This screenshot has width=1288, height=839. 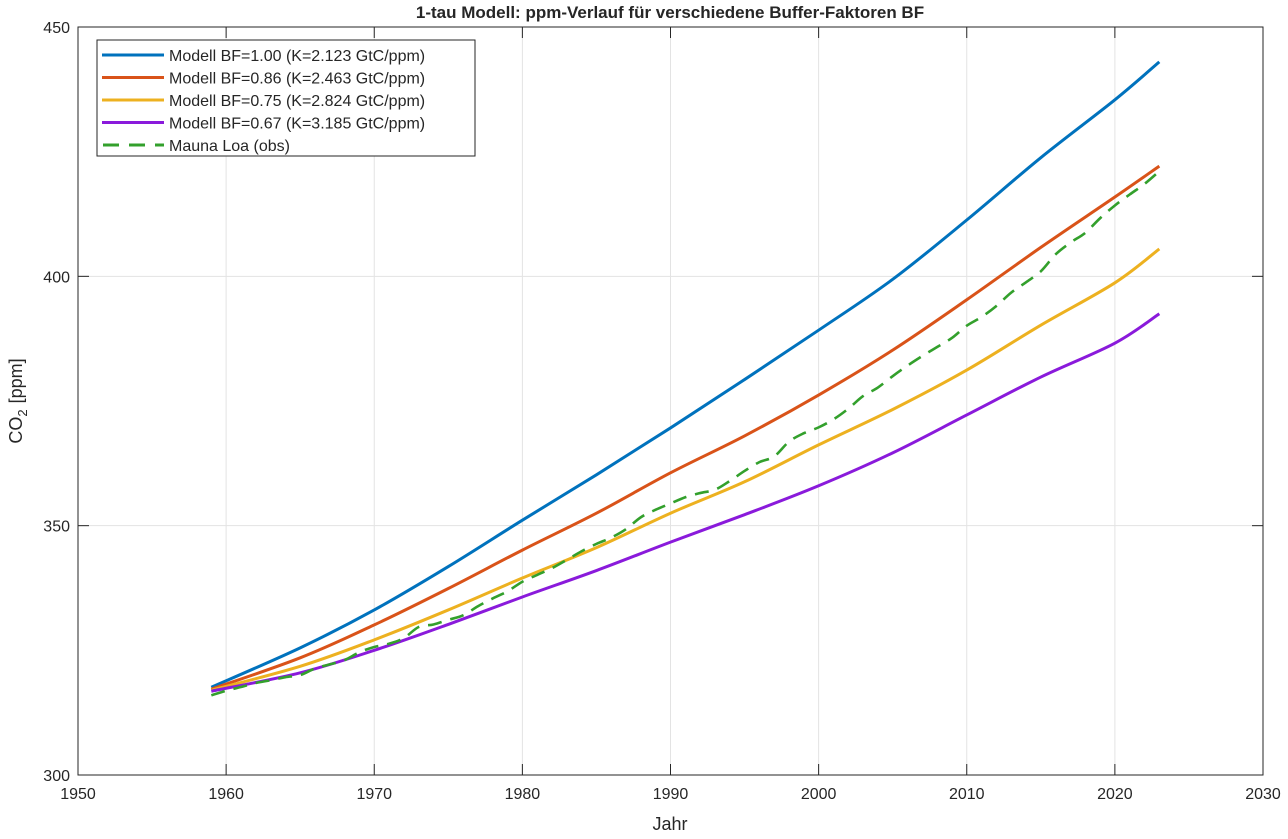 What do you see at coordinates (671, 794) in the screenshot?
I see `x-tick-label: 1990` at bounding box center [671, 794].